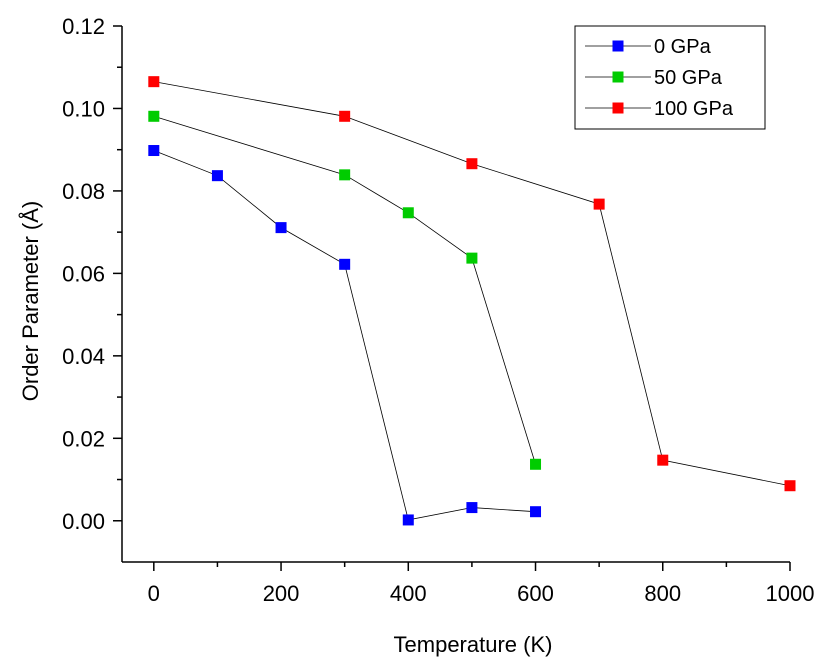 Image resolution: width=831 pixels, height=664 pixels. Describe the element at coordinates (83, 191) in the screenshot. I see `y-tick-label: 0.08` at that location.